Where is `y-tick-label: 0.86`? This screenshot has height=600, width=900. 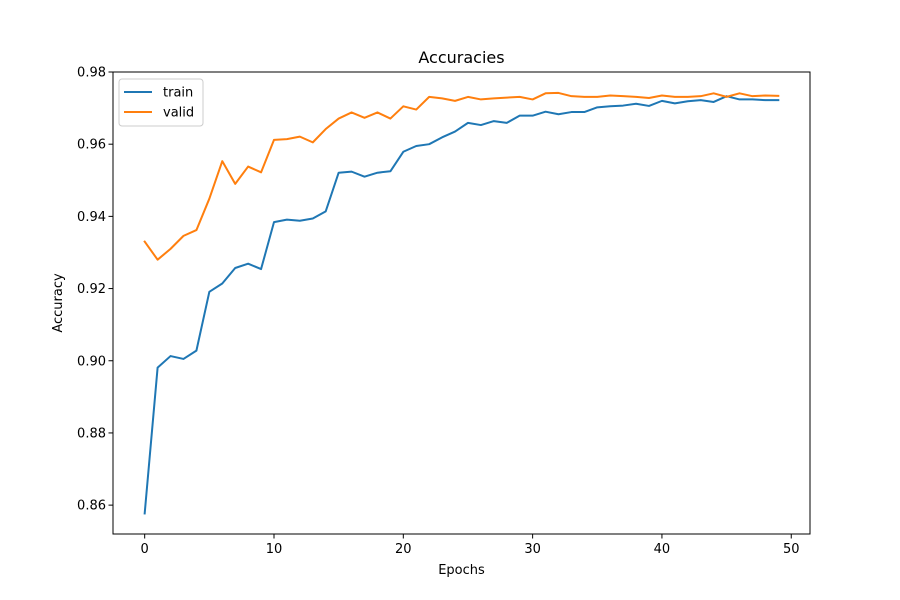 y-tick-label: 0.86 is located at coordinates (91, 506).